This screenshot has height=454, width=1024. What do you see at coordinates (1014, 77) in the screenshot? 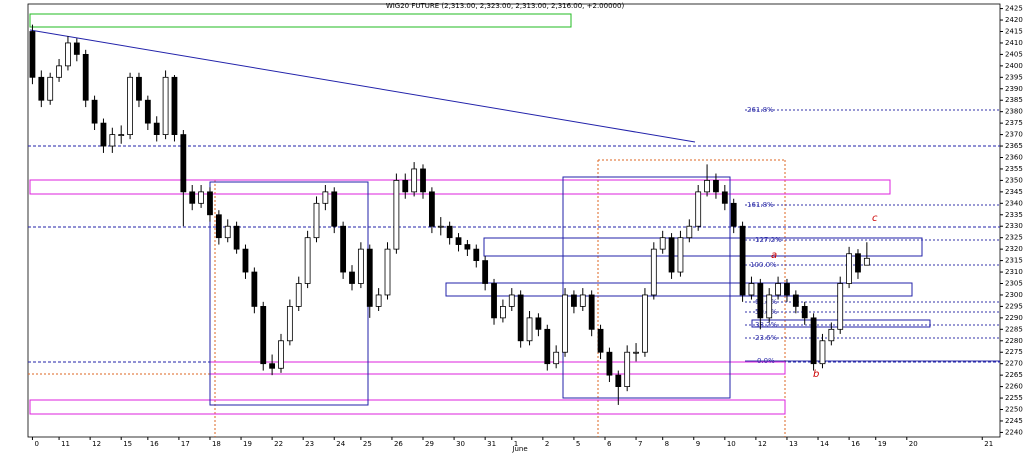
I see `y-tick-label: 2395` at bounding box center [1014, 77].